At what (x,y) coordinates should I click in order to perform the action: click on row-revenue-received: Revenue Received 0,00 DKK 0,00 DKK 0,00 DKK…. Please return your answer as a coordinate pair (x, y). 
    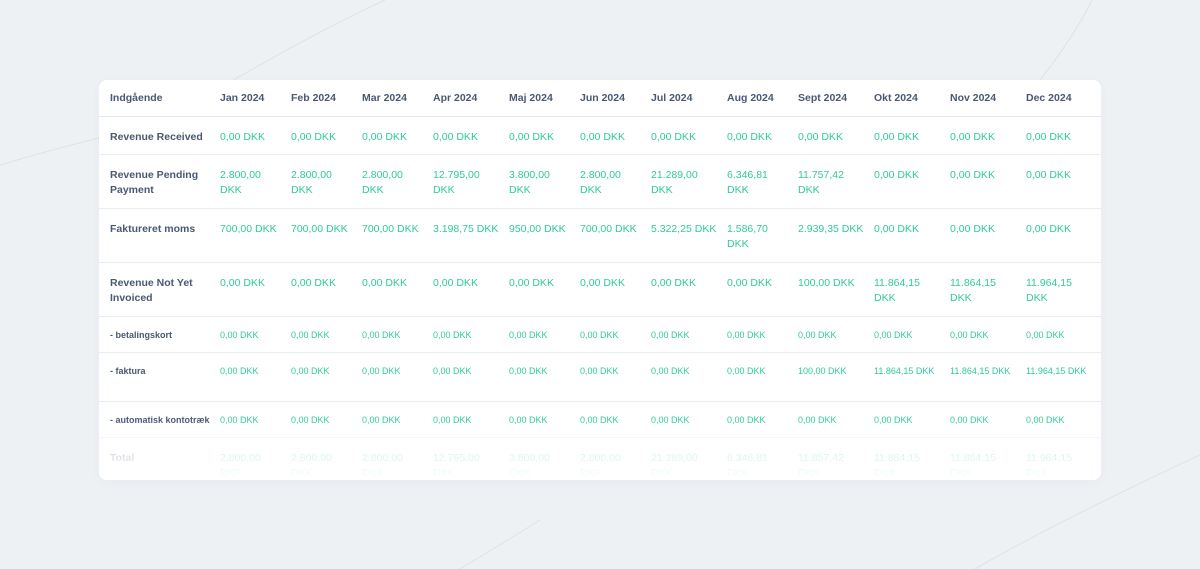
    Looking at the image, I should click on (600, 135).